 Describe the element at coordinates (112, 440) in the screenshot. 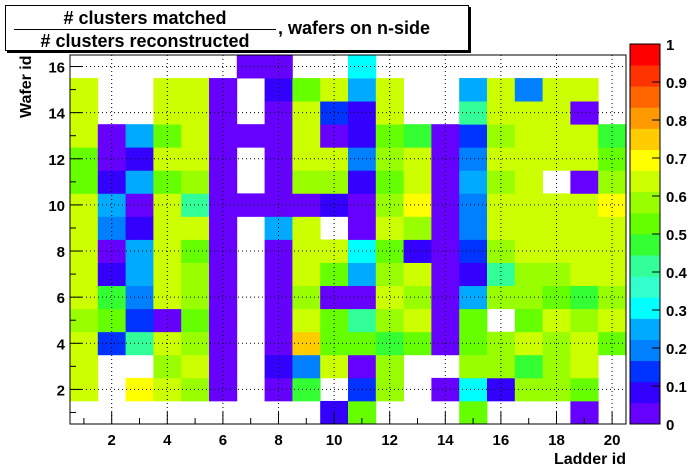

I see `x-tick-label: 2` at that location.